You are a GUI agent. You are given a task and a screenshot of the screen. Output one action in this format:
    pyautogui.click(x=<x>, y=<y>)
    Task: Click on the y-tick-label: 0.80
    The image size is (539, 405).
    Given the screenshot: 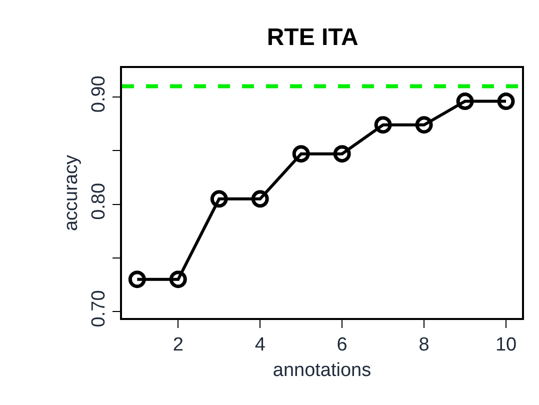 What is the action you would take?
    pyautogui.click(x=99, y=201)
    